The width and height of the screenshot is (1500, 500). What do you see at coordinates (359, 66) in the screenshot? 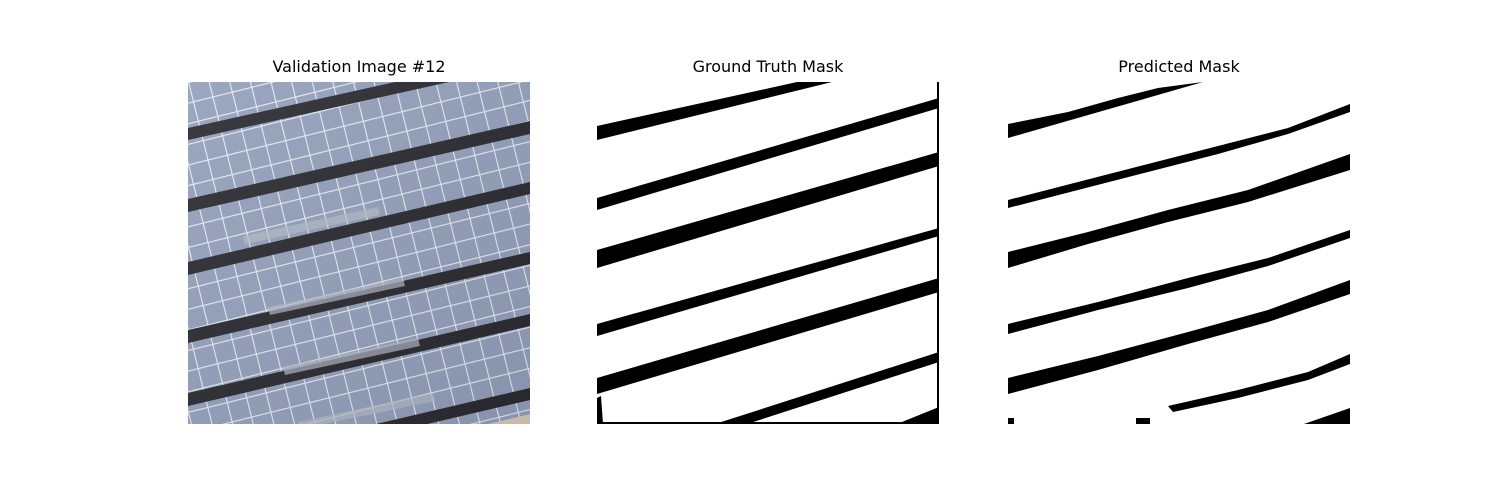
I see `panel-title-validation-image: Validation Image #12` at bounding box center [359, 66].